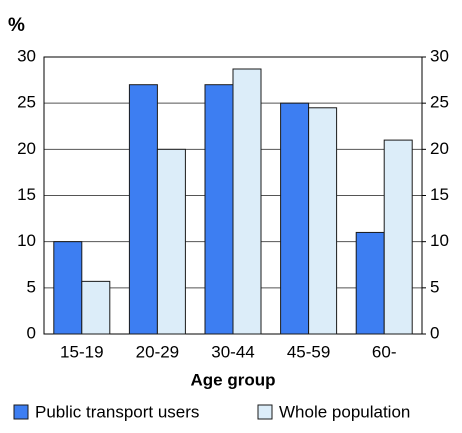 This screenshot has height=433, width=462. I want to click on y-axis-label: %, so click(16, 25).